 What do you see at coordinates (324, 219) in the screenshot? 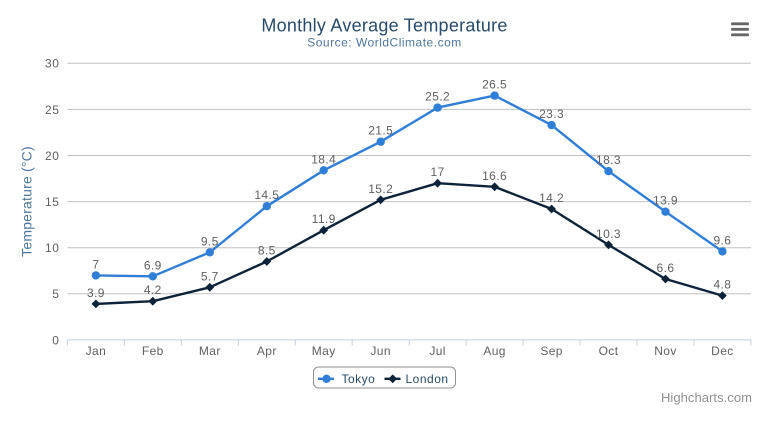
I see `svg-text: 11.9` at bounding box center [324, 219].